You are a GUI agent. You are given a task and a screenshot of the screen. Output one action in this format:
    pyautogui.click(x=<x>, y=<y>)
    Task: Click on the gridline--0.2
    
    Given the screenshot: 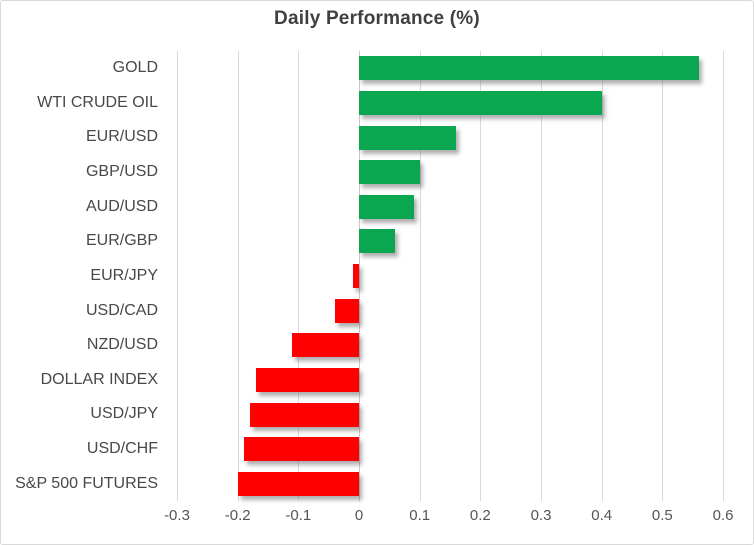 What is the action you would take?
    pyautogui.click(x=238, y=276)
    